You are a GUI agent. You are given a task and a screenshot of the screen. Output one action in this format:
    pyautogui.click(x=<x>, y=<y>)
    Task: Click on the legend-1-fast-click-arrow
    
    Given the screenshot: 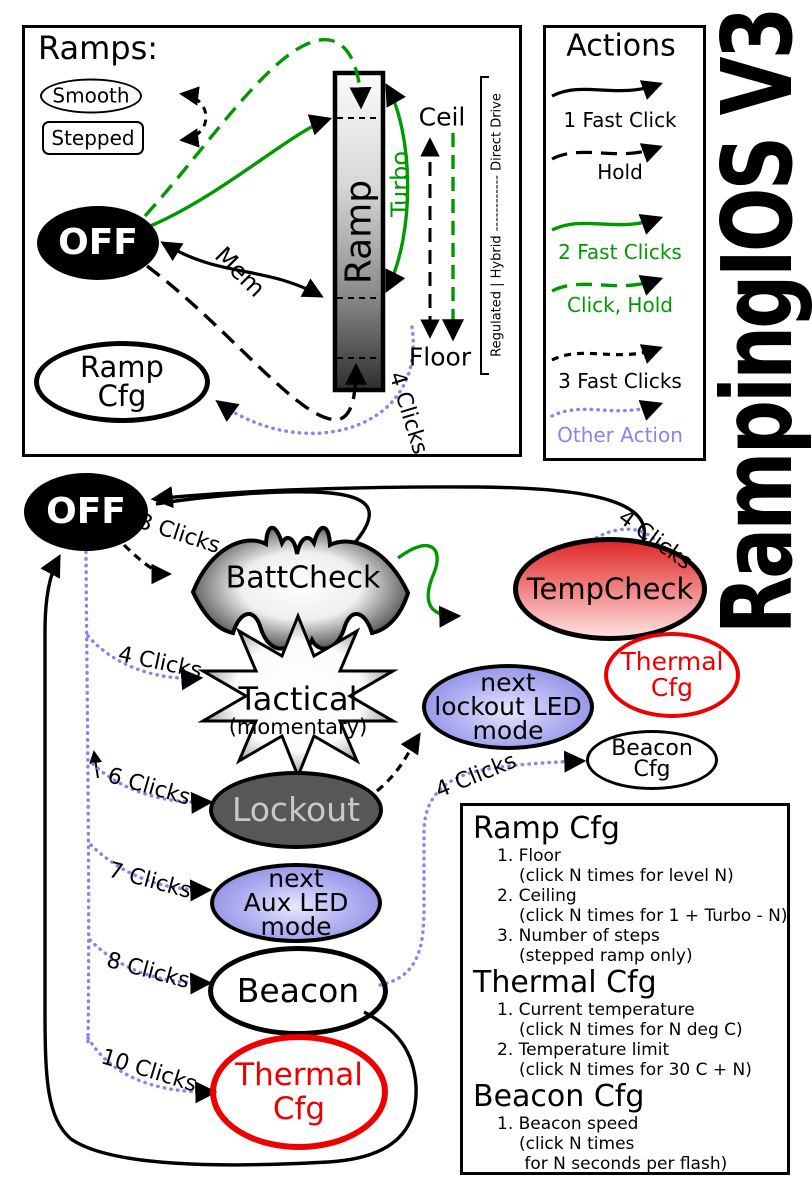 What is the action you would take?
    pyautogui.click(x=607, y=90)
    